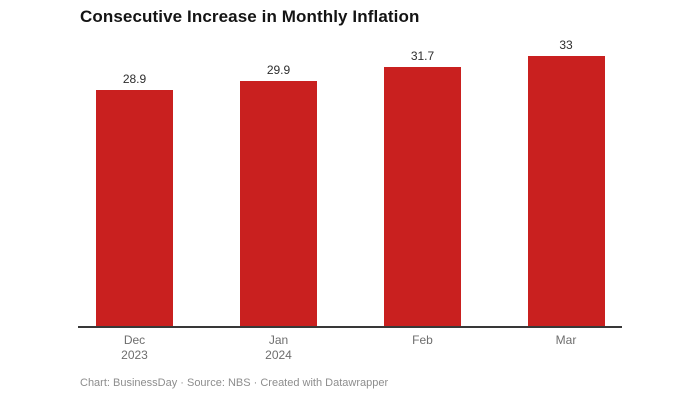 Image resolution: width=700 pixels, height=400 pixels. What do you see at coordinates (278, 204) in the screenshot?
I see `bar-jan-2024` at bounding box center [278, 204].